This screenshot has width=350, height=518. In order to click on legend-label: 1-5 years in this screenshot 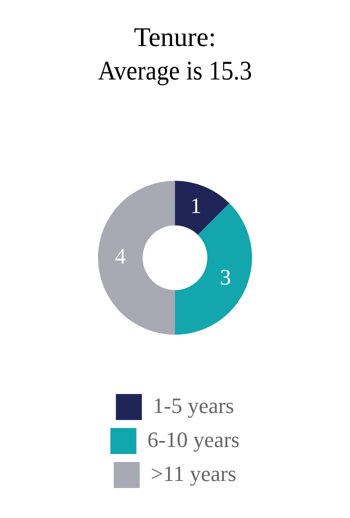, I will do `click(193, 405)`.